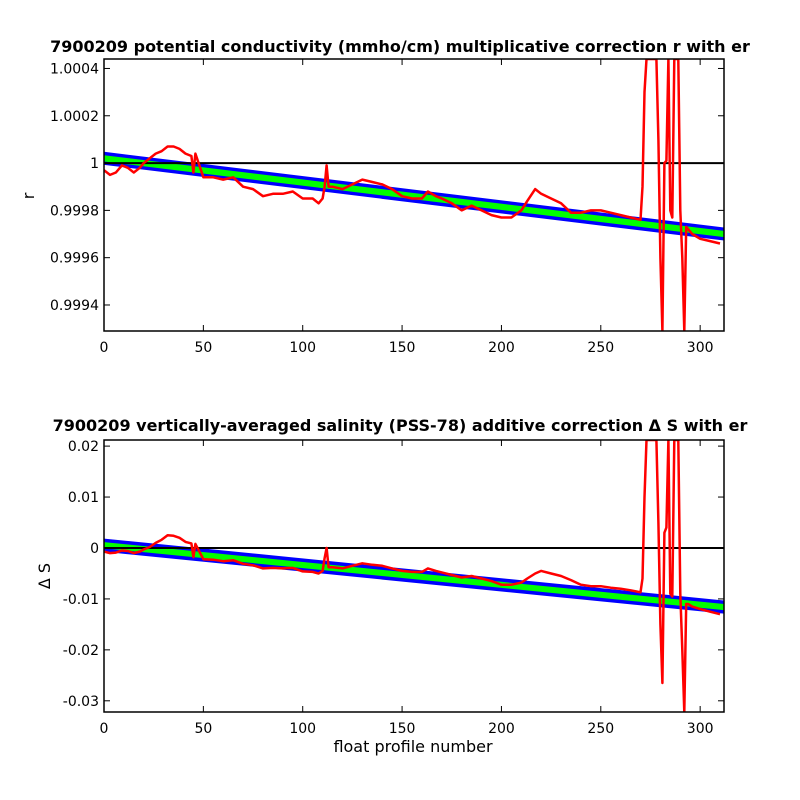 This screenshot has height=800, width=800. I want to click on y-tick-label: 1.0004, so click(74, 69).